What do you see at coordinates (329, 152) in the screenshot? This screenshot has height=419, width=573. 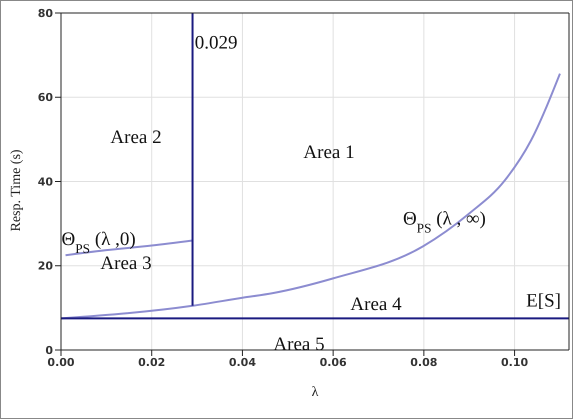 I see `annotation: Area 1` at bounding box center [329, 152].